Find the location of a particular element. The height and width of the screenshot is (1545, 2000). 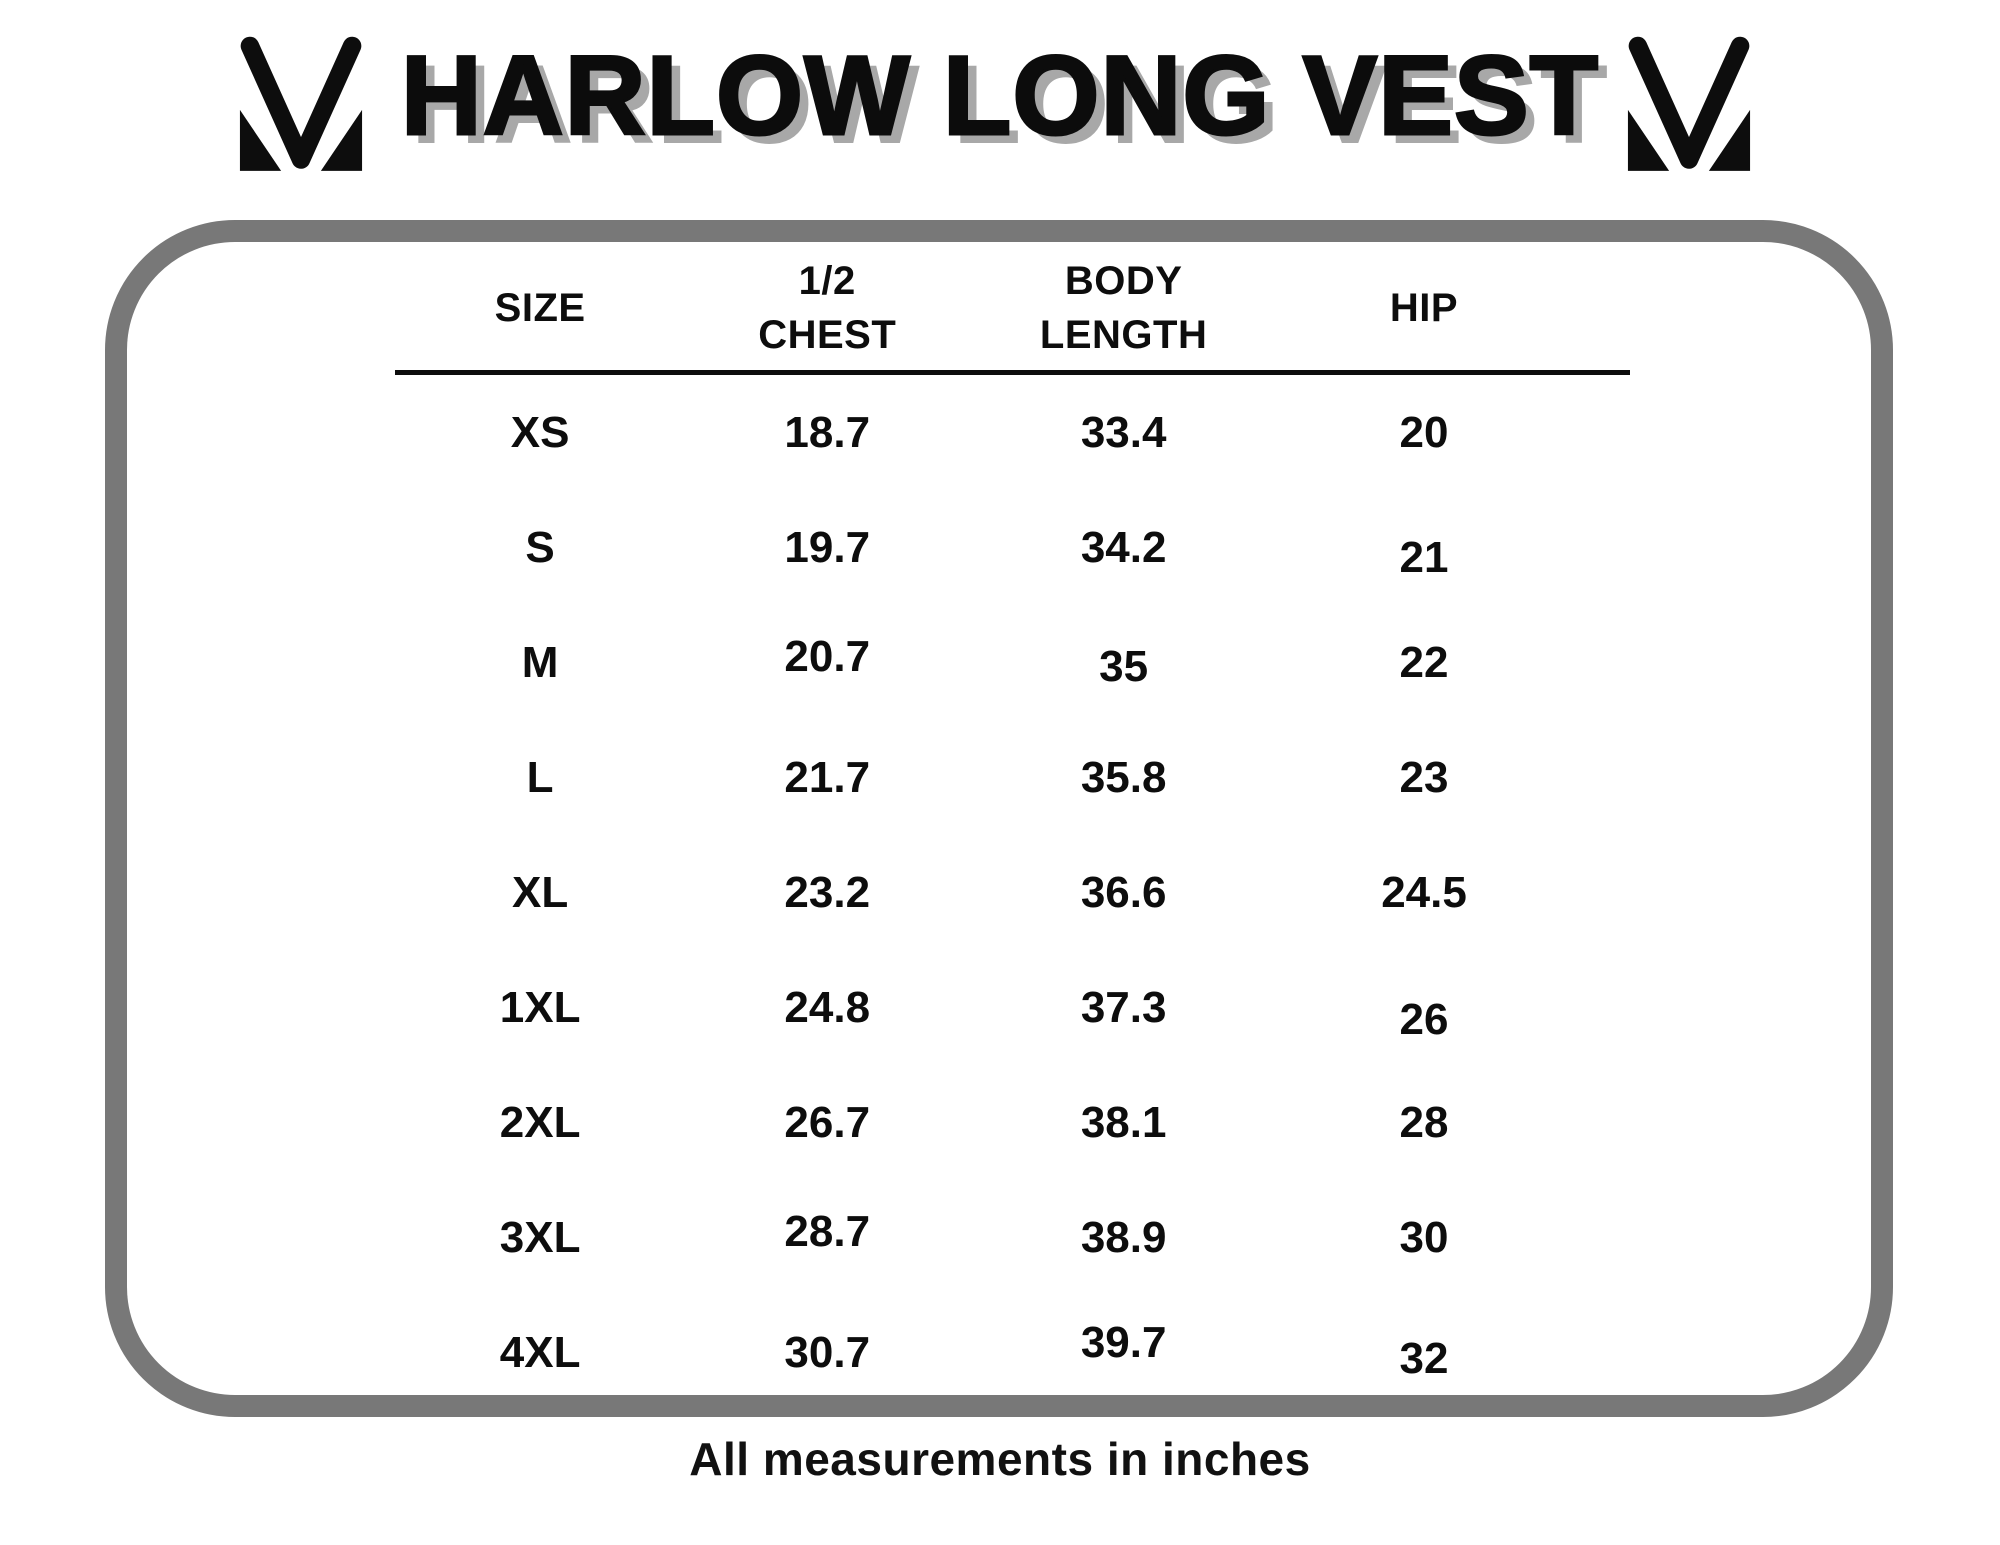

table-row: L 21.7 35.8 23 is located at coordinates (1012, 777).